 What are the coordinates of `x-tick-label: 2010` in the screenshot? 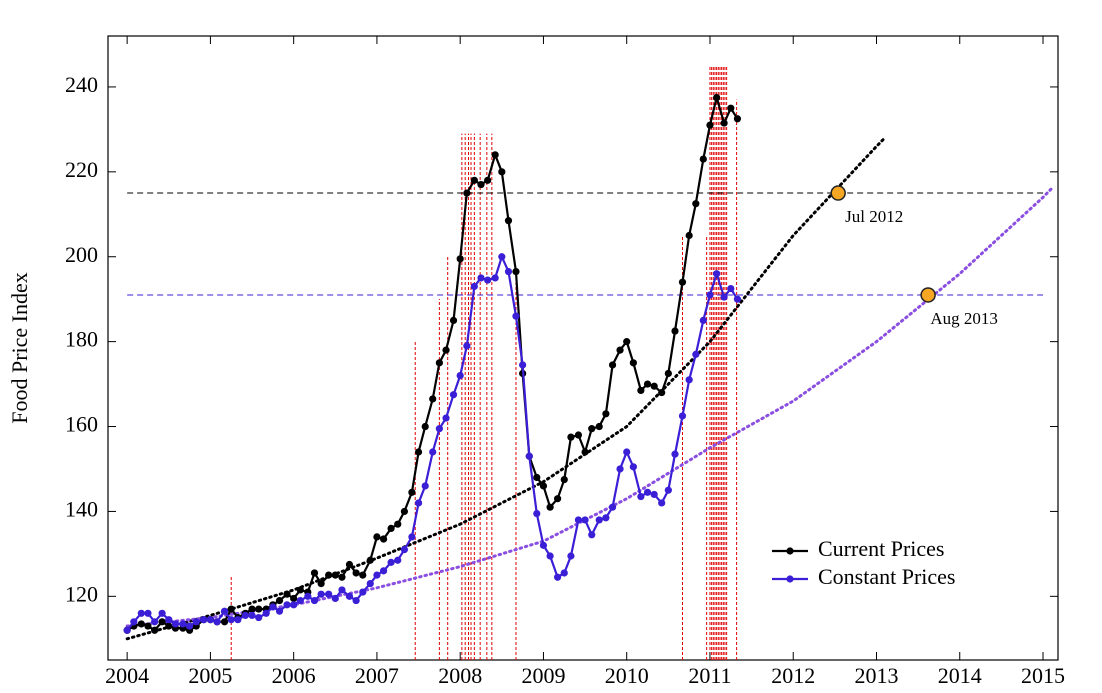 It's located at (627, 675).